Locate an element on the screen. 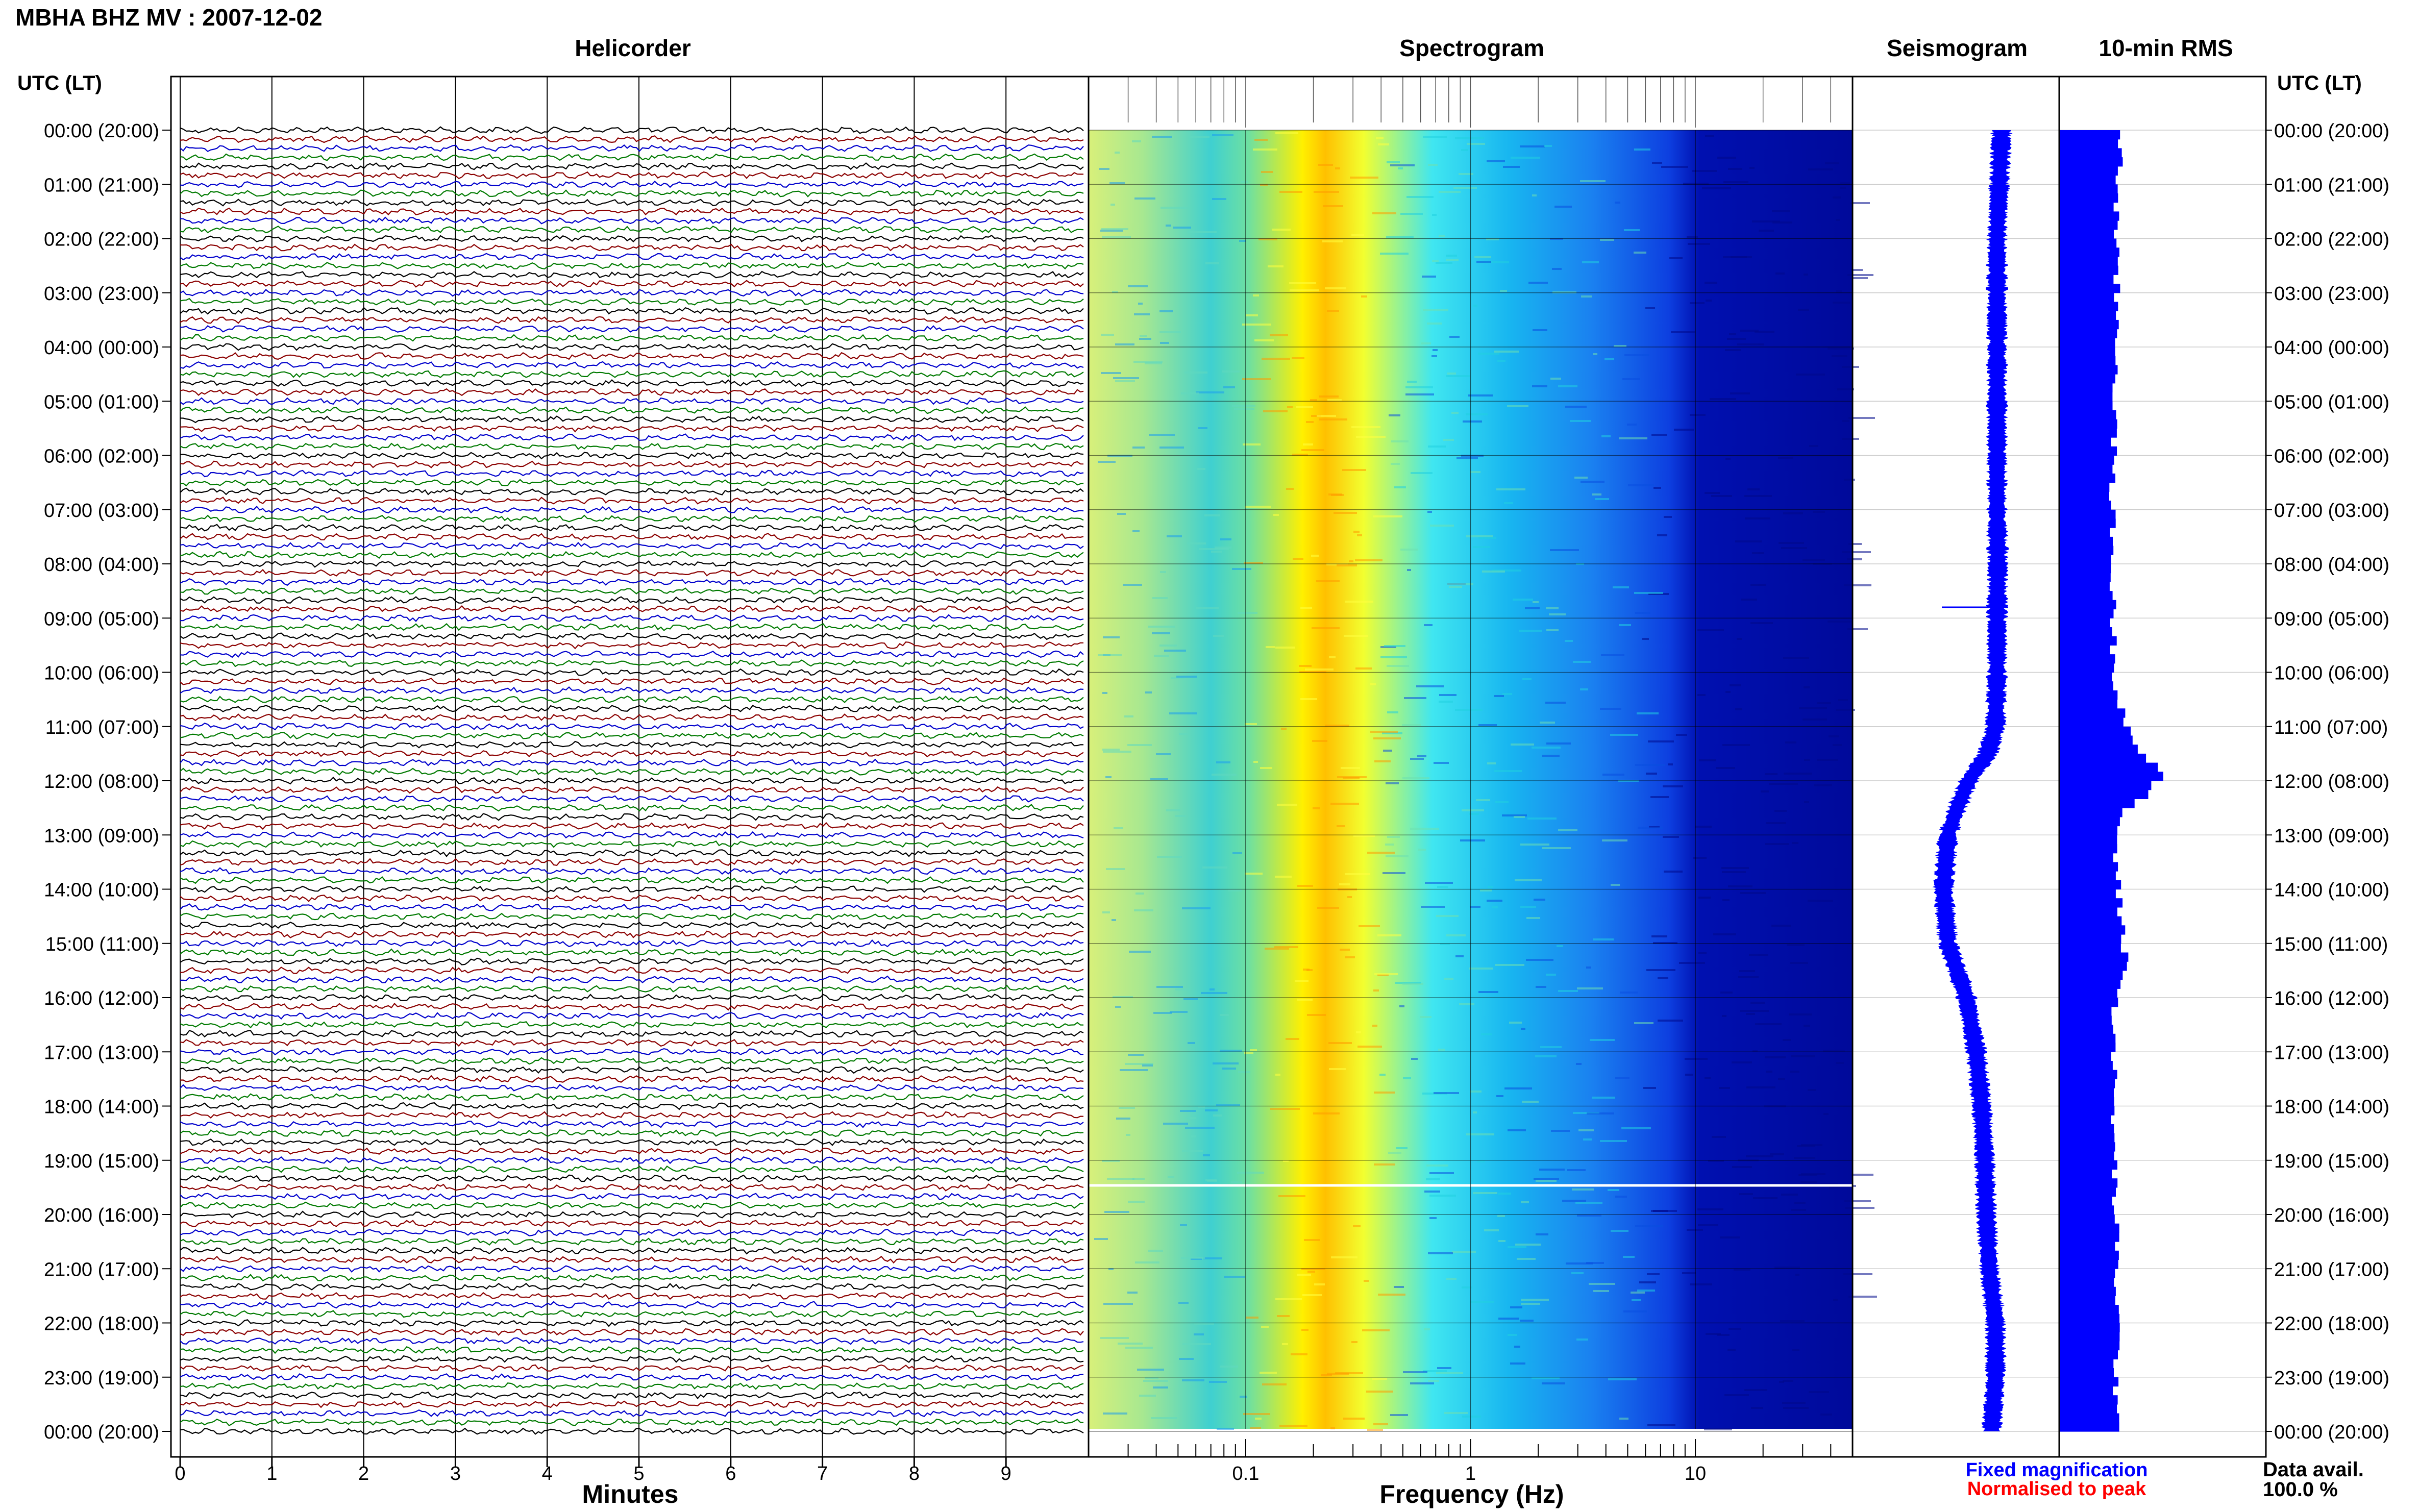 The image size is (2419, 1512). seismogram-title: Seismogram is located at coordinates (1957, 48).